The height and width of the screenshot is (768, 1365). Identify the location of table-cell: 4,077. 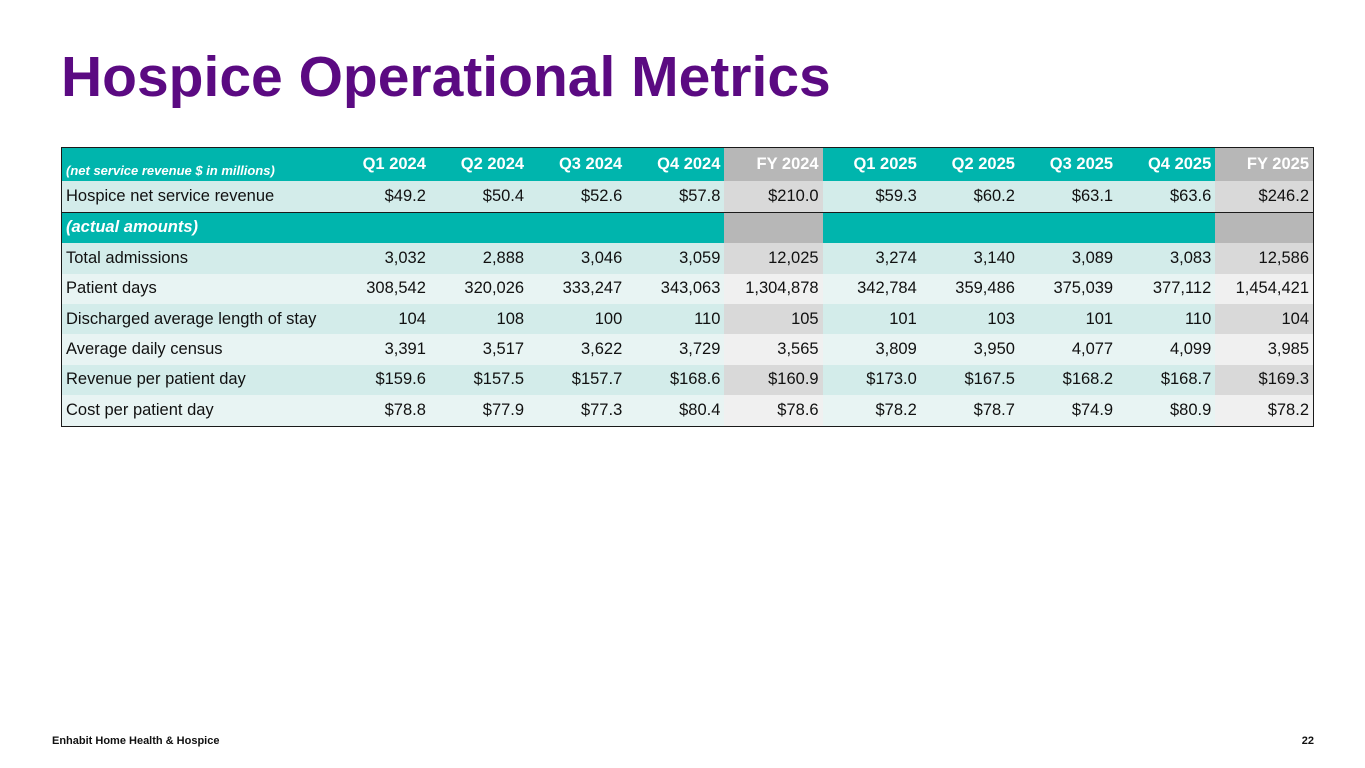
(1068, 349).